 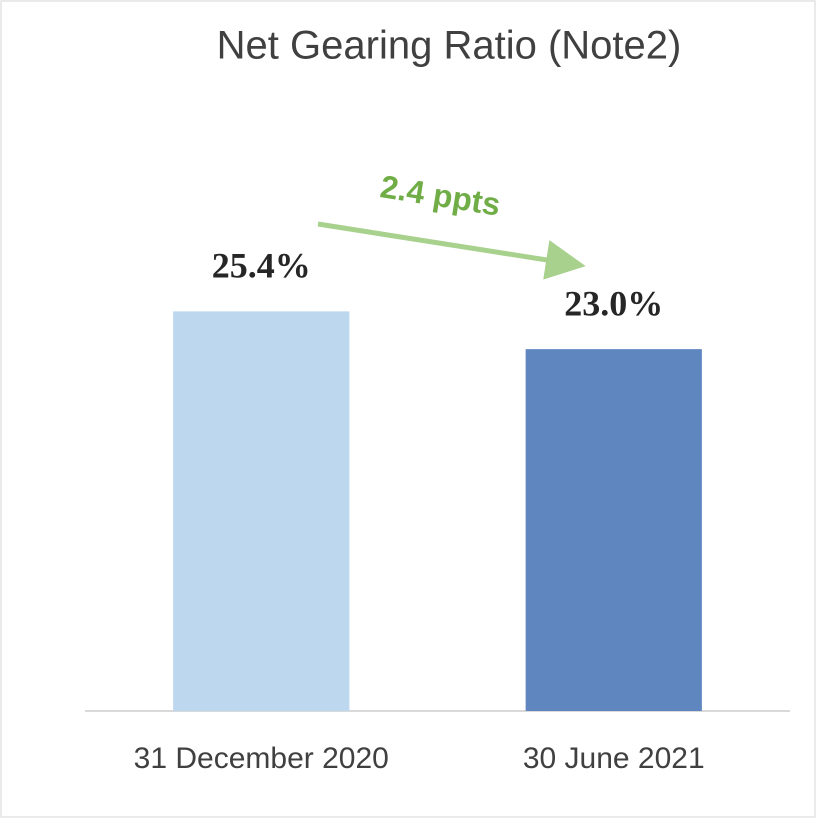 What do you see at coordinates (261, 266) in the screenshot?
I see `value-label: 25.4%` at bounding box center [261, 266].